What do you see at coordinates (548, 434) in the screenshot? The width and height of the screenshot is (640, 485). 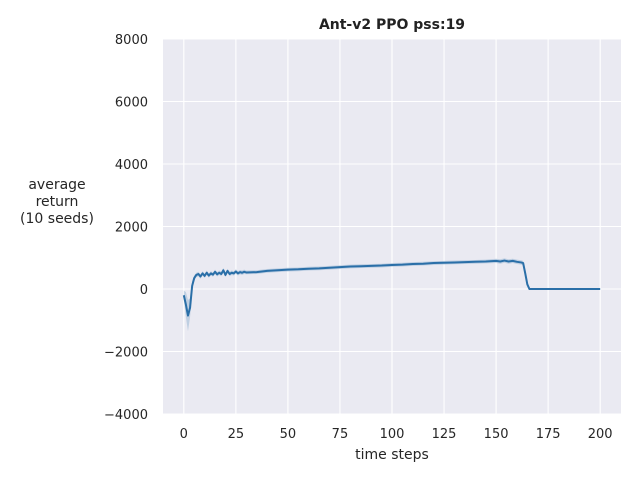 I see `x-tick-label: 175` at bounding box center [548, 434].